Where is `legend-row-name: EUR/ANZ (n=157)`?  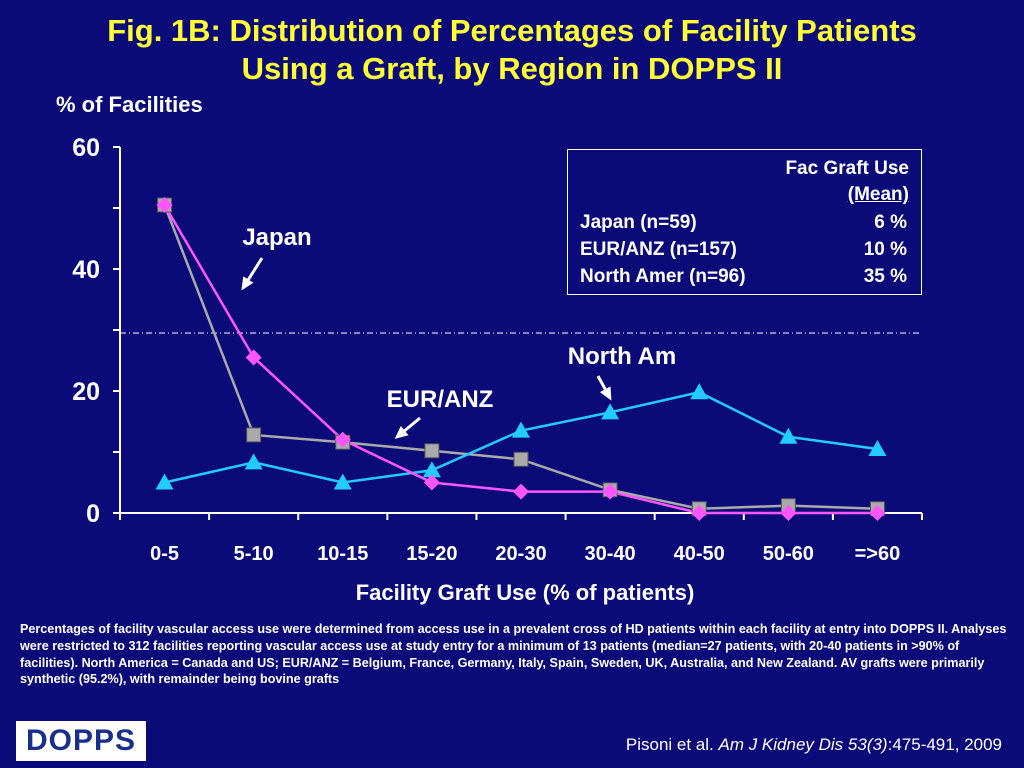 legend-row-name: EUR/ANZ (n=157) is located at coordinates (658, 249).